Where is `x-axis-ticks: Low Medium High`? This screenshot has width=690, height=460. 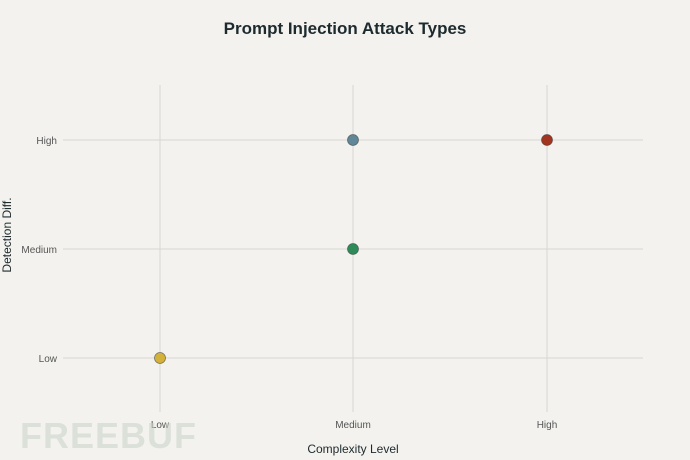 x-axis-ticks: Low Medium High is located at coordinates (354, 425).